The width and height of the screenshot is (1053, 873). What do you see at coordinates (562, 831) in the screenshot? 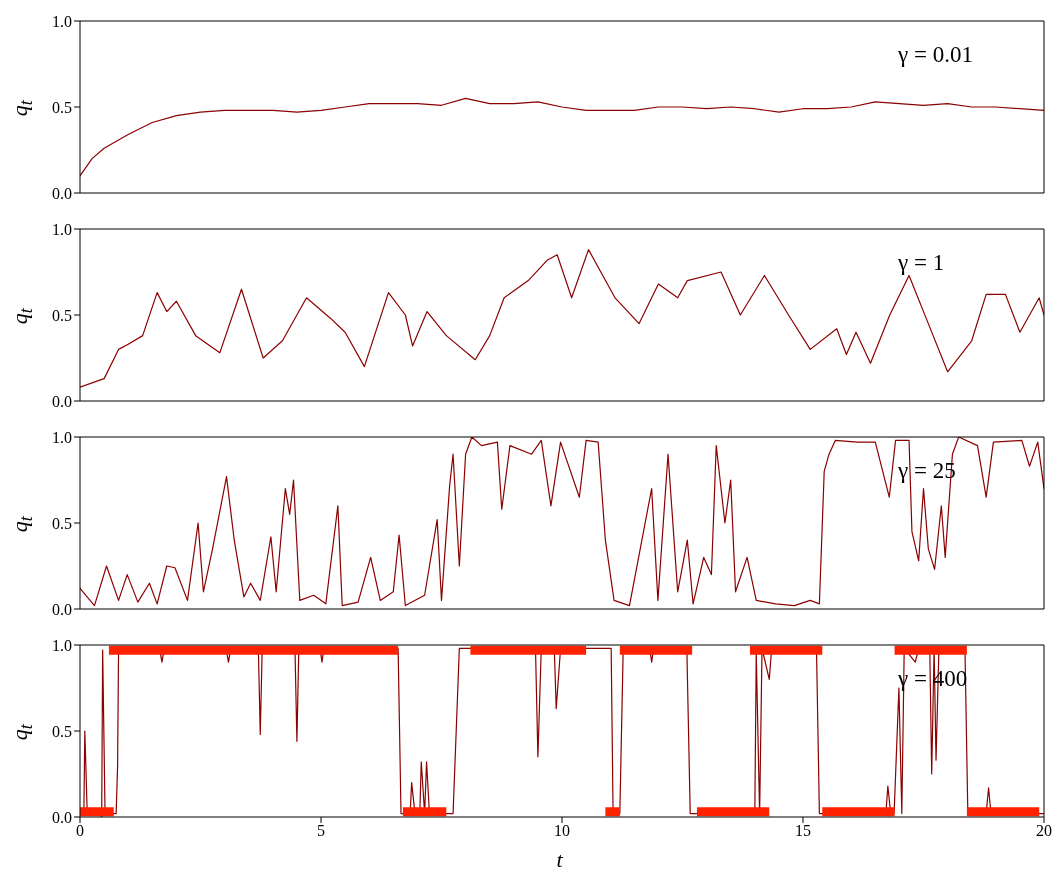
I see `x-tick-label: 10` at bounding box center [562, 831].